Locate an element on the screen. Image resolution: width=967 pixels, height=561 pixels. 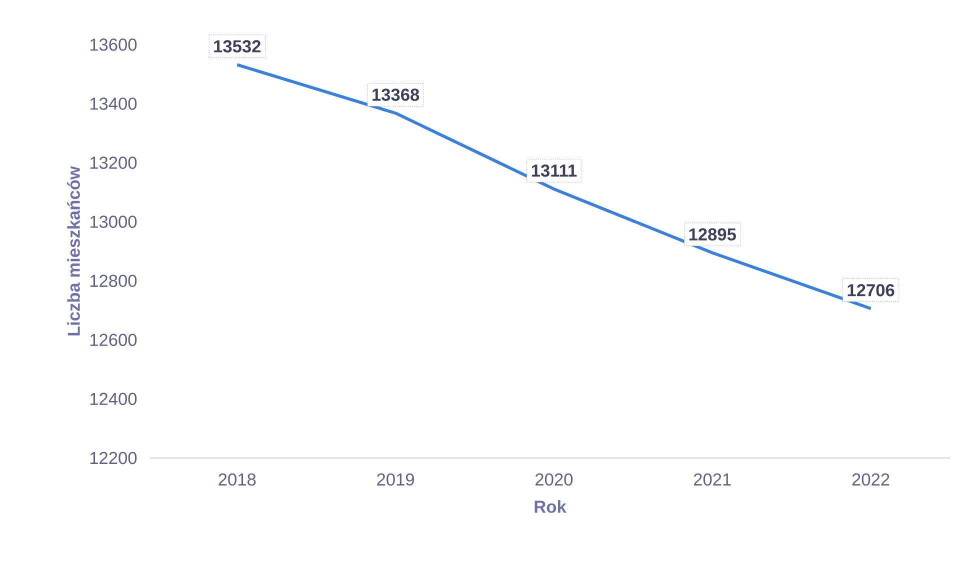
y-tick-label: 13600 is located at coordinates (113, 44).